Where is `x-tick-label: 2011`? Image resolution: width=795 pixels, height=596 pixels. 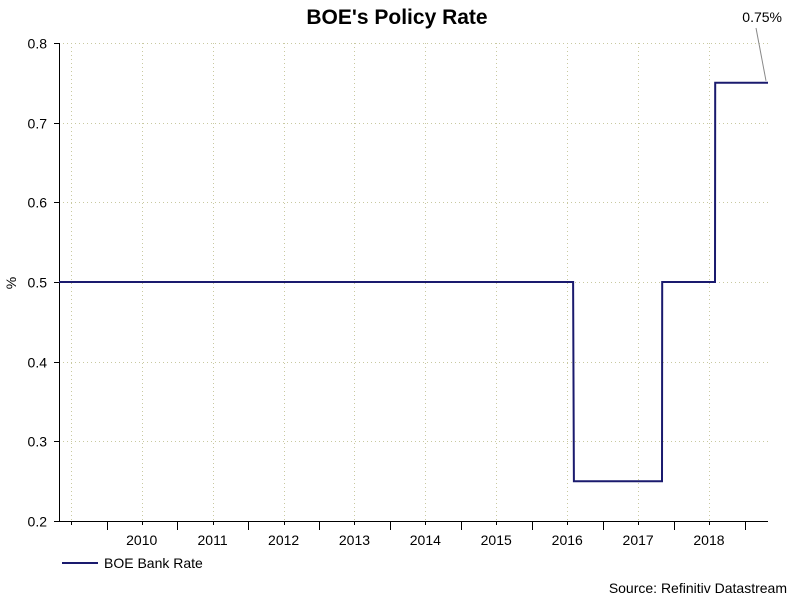 x-tick-label: 2011 is located at coordinates (213, 540).